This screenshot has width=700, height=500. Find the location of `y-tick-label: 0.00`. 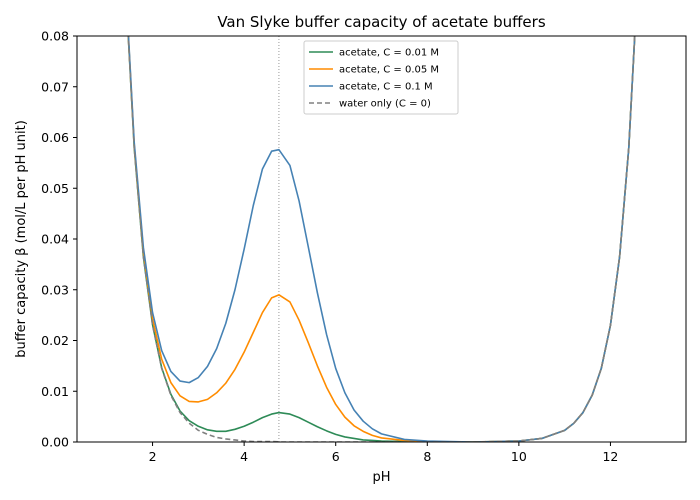

y-tick-label: 0.00 is located at coordinates (55, 442).